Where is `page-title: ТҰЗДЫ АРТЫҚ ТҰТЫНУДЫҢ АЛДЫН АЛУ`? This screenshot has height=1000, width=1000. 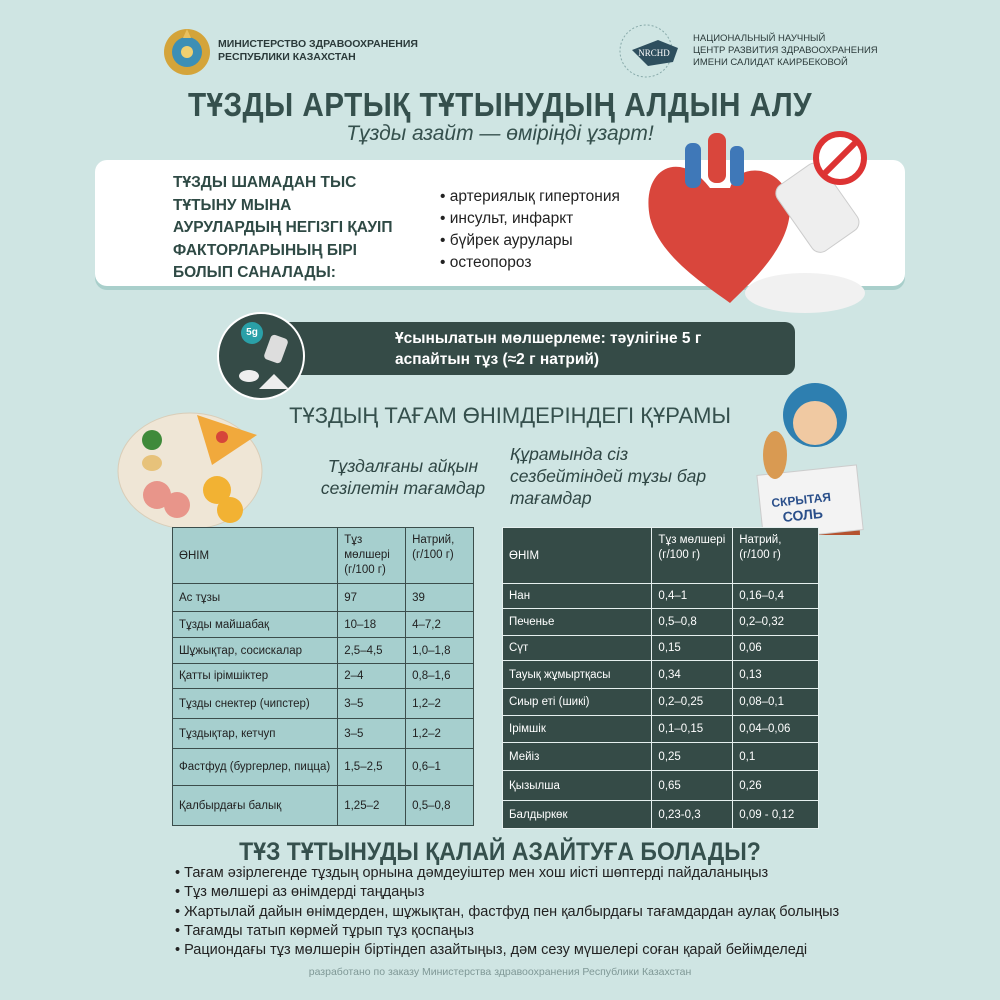 page-title: ТҰЗДЫ АРТЫҚ ТҰТЫНУДЫҢ АЛДЫН АЛУ is located at coordinates (500, 104).